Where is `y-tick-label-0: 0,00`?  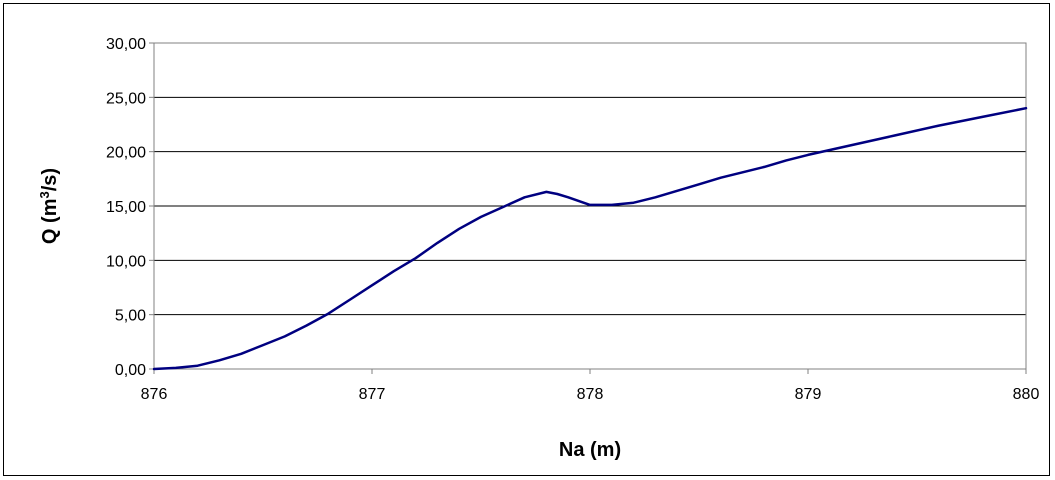 y-tick-label-0: 0,00 is located at coordinates (130, 370).